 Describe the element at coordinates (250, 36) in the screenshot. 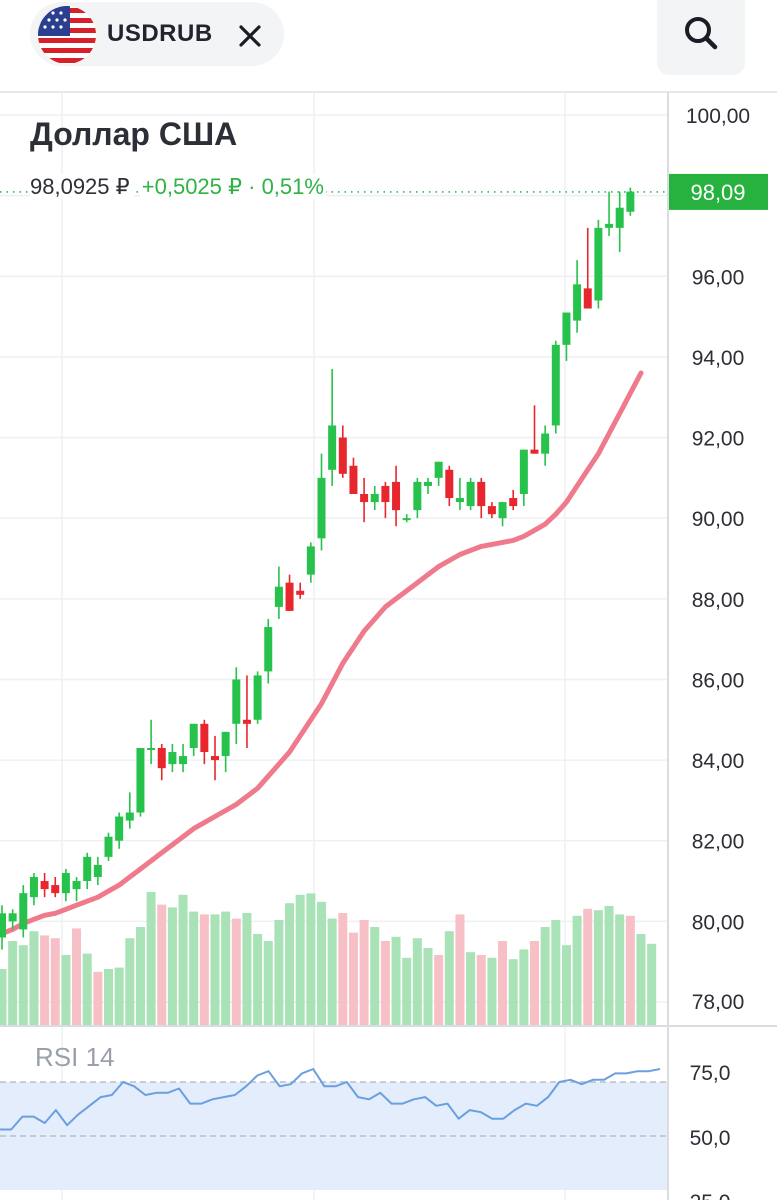

I see `close-icon` at that location.